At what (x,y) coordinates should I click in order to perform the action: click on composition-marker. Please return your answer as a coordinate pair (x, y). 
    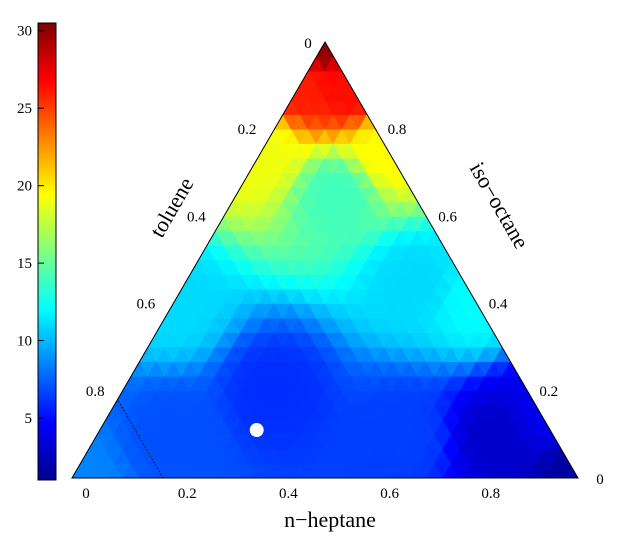
    Looking at the image, I should click on (256, 430).